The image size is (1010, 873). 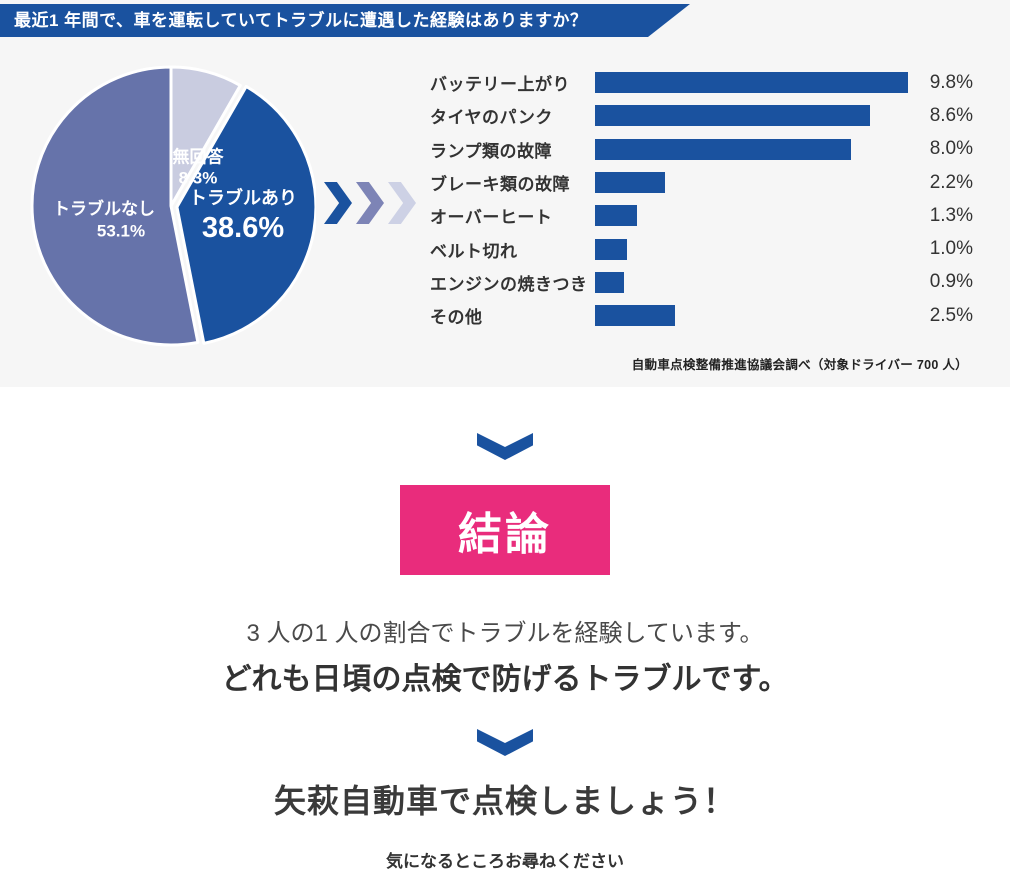 I want to click on bar-row: エンジンの焼きつき 0.9%, so click(x=701, y=282).